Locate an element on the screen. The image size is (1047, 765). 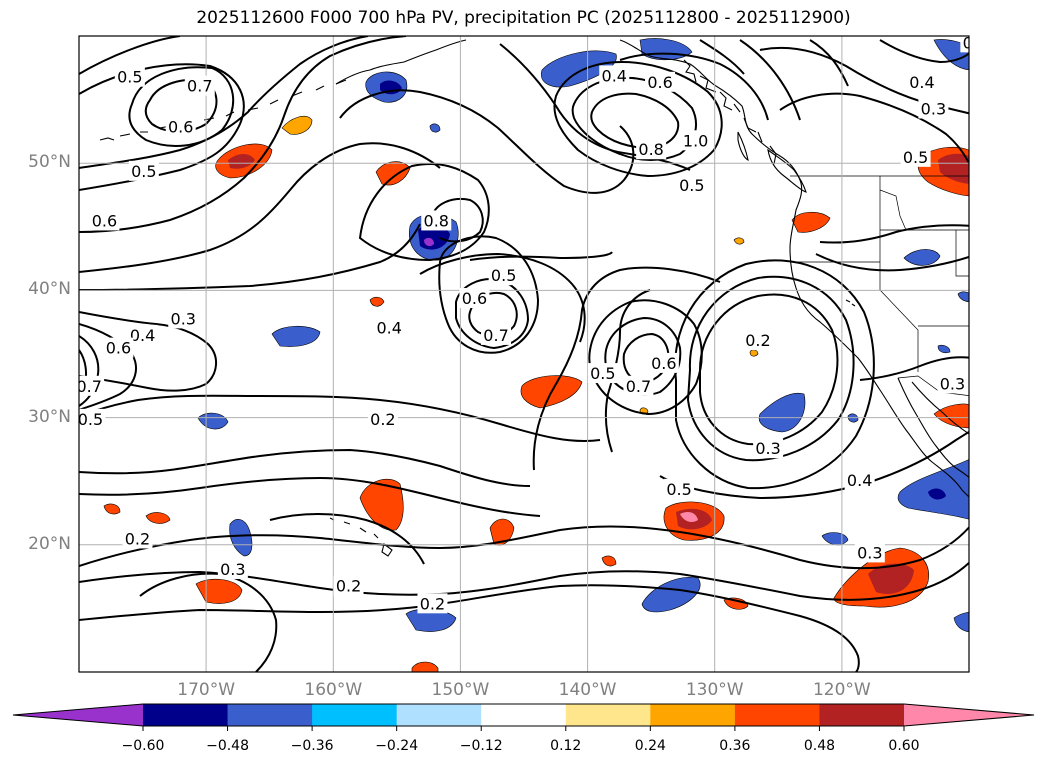
colorbar-tick-label: 0.24 is located at coordinates (650, 746).